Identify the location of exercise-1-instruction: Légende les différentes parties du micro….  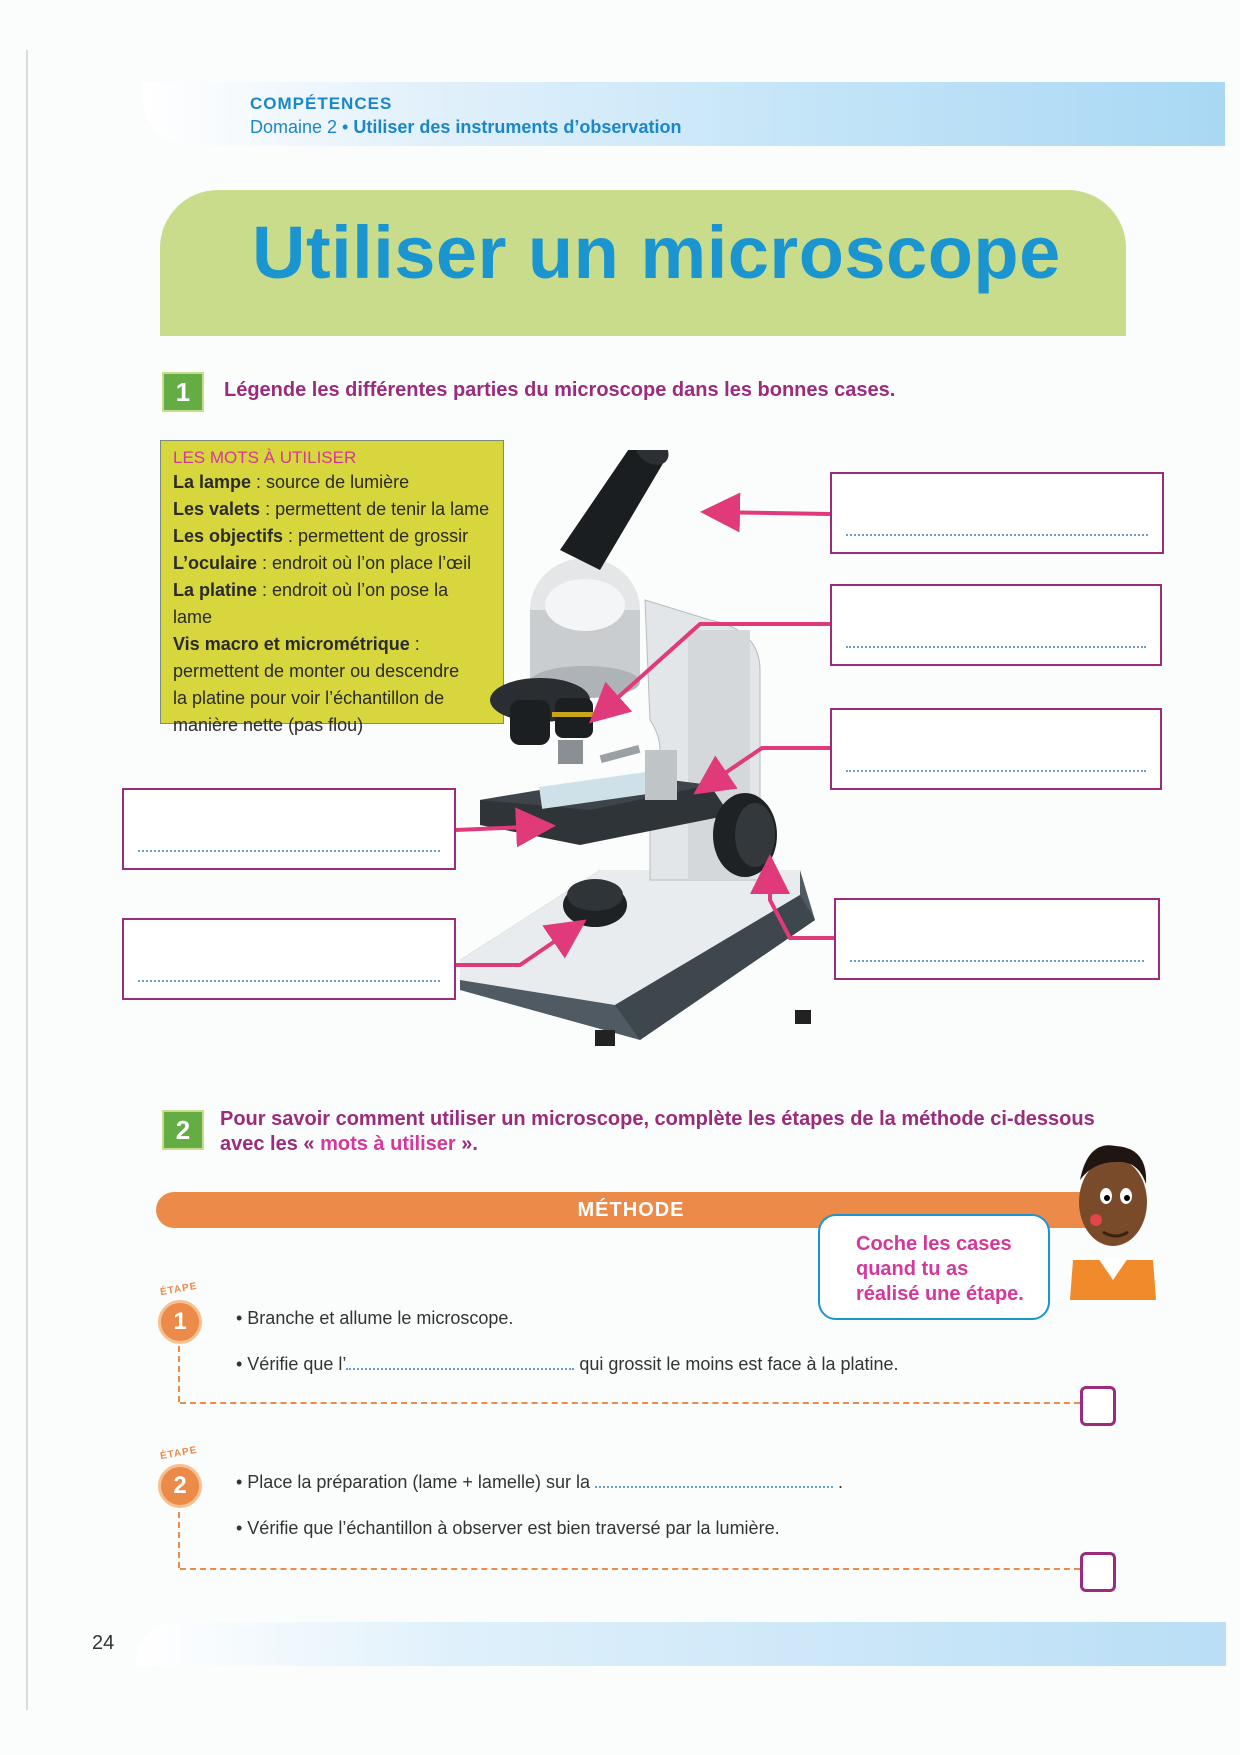
(560, 390).